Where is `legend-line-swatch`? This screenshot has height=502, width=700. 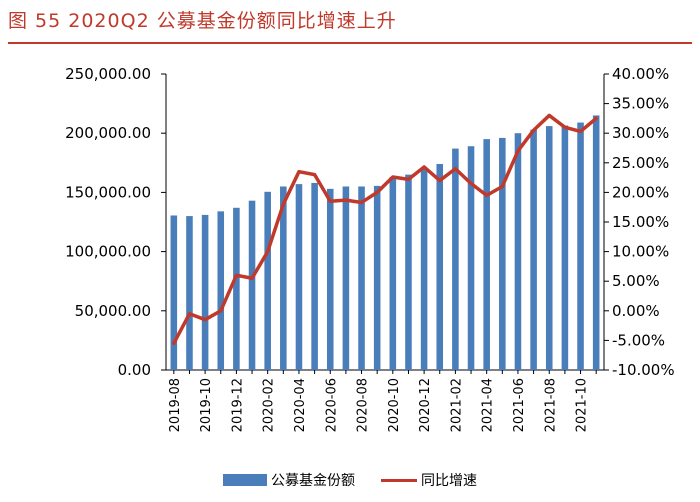
legend-line-swatch is located at coordinates (399, 480).